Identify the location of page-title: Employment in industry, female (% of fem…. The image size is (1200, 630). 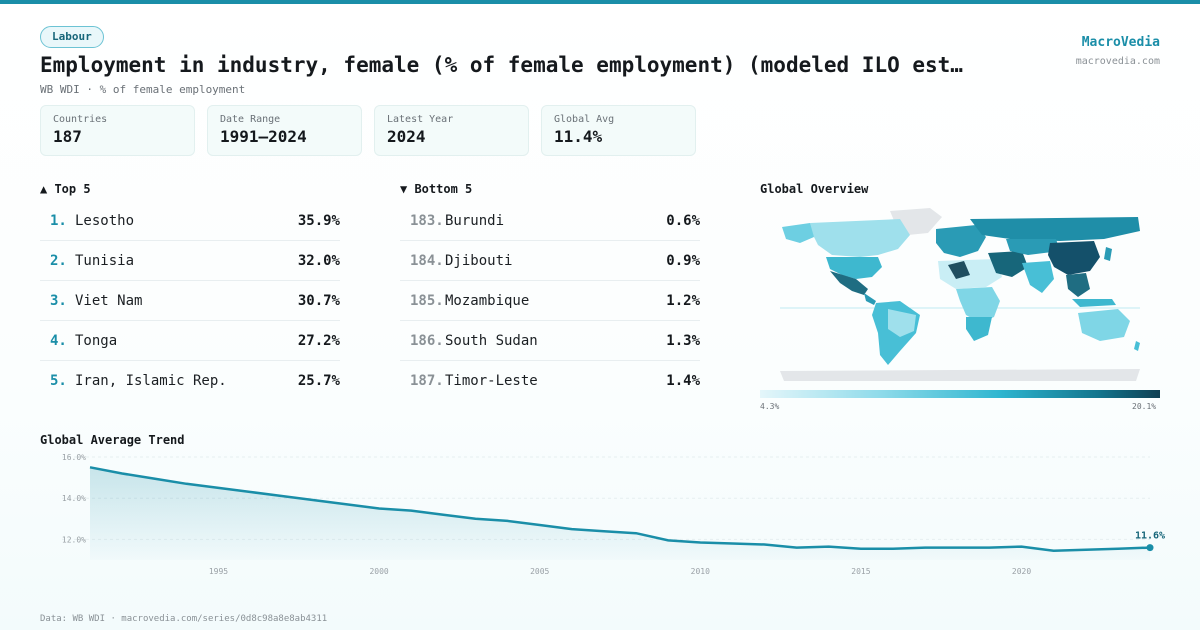
(501, 65).